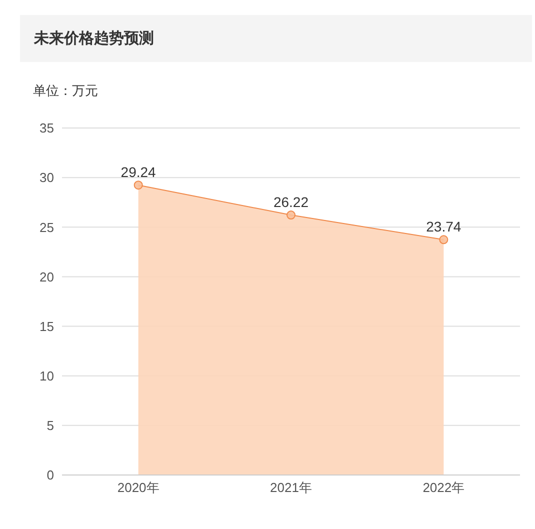 The image size is (535, 529). Describe the element at coordinates (138, 172) in the screenshot. I see `data-label: 29.24` at that location.